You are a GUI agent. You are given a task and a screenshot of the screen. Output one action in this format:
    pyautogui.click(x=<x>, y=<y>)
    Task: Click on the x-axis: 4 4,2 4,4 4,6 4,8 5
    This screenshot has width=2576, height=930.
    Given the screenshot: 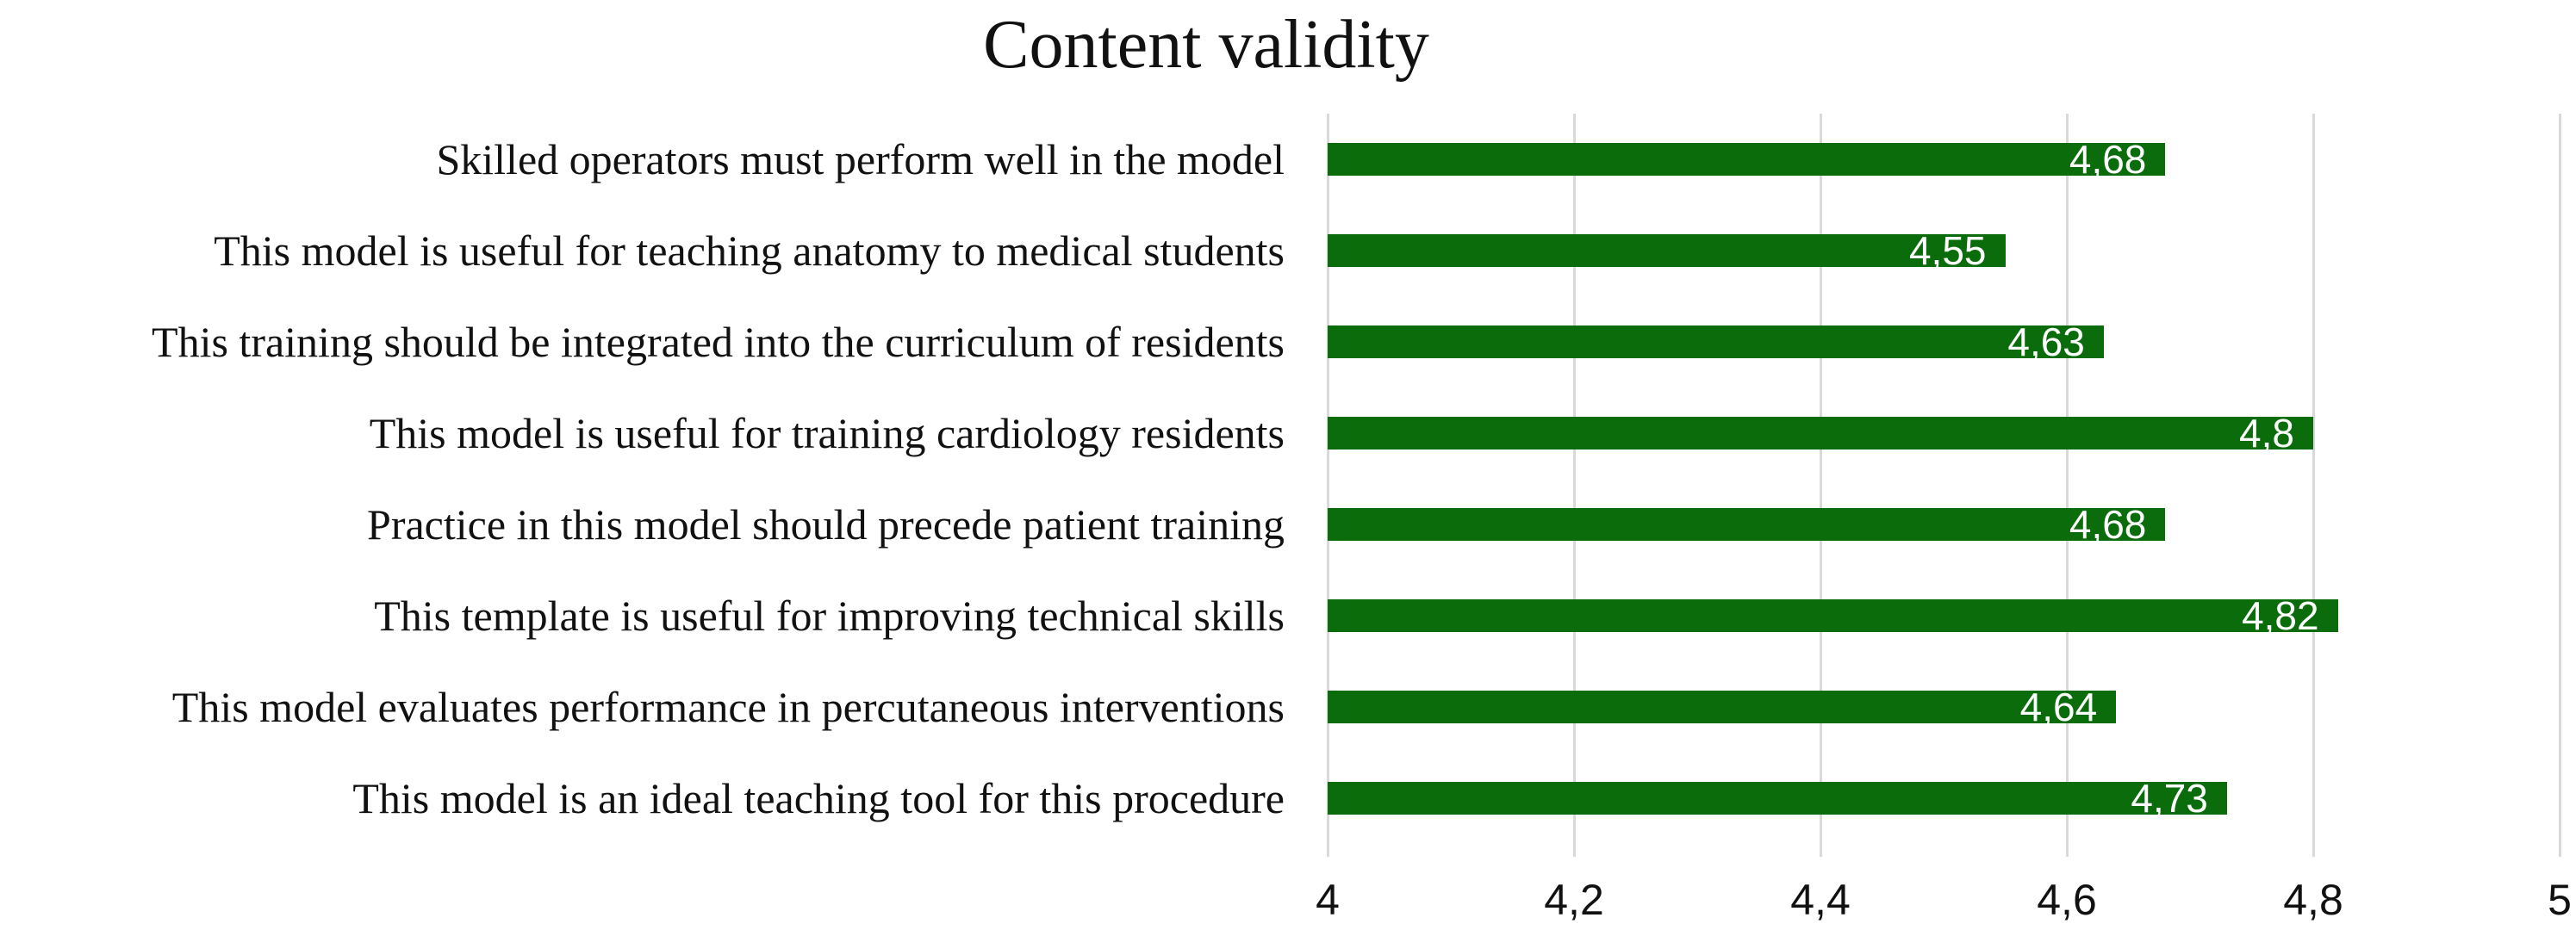 What is the action you would take?
    pyautogui.click(x=1944, y=903)
    